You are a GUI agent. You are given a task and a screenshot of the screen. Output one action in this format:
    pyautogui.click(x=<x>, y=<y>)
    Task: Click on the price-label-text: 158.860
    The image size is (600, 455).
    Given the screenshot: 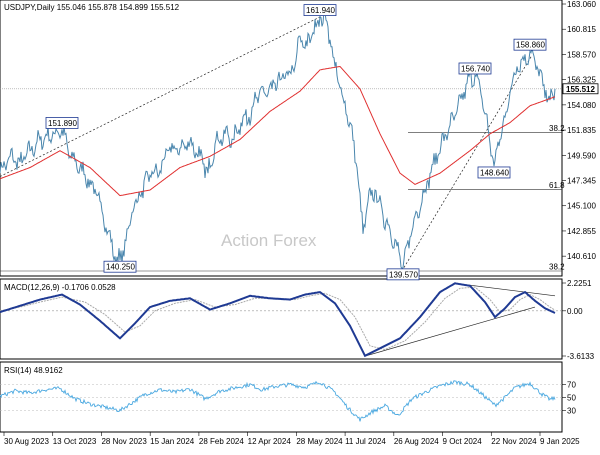 What is the action you would take?
    pyautogui.click(x=530, y=45)
    